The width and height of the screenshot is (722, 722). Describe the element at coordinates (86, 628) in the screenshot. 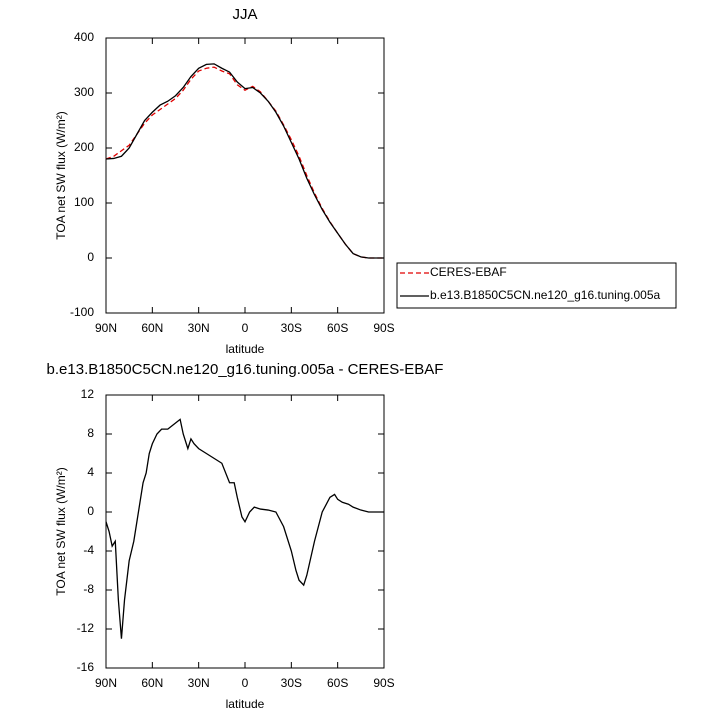

I see `y-tick-label: -12` at that location.